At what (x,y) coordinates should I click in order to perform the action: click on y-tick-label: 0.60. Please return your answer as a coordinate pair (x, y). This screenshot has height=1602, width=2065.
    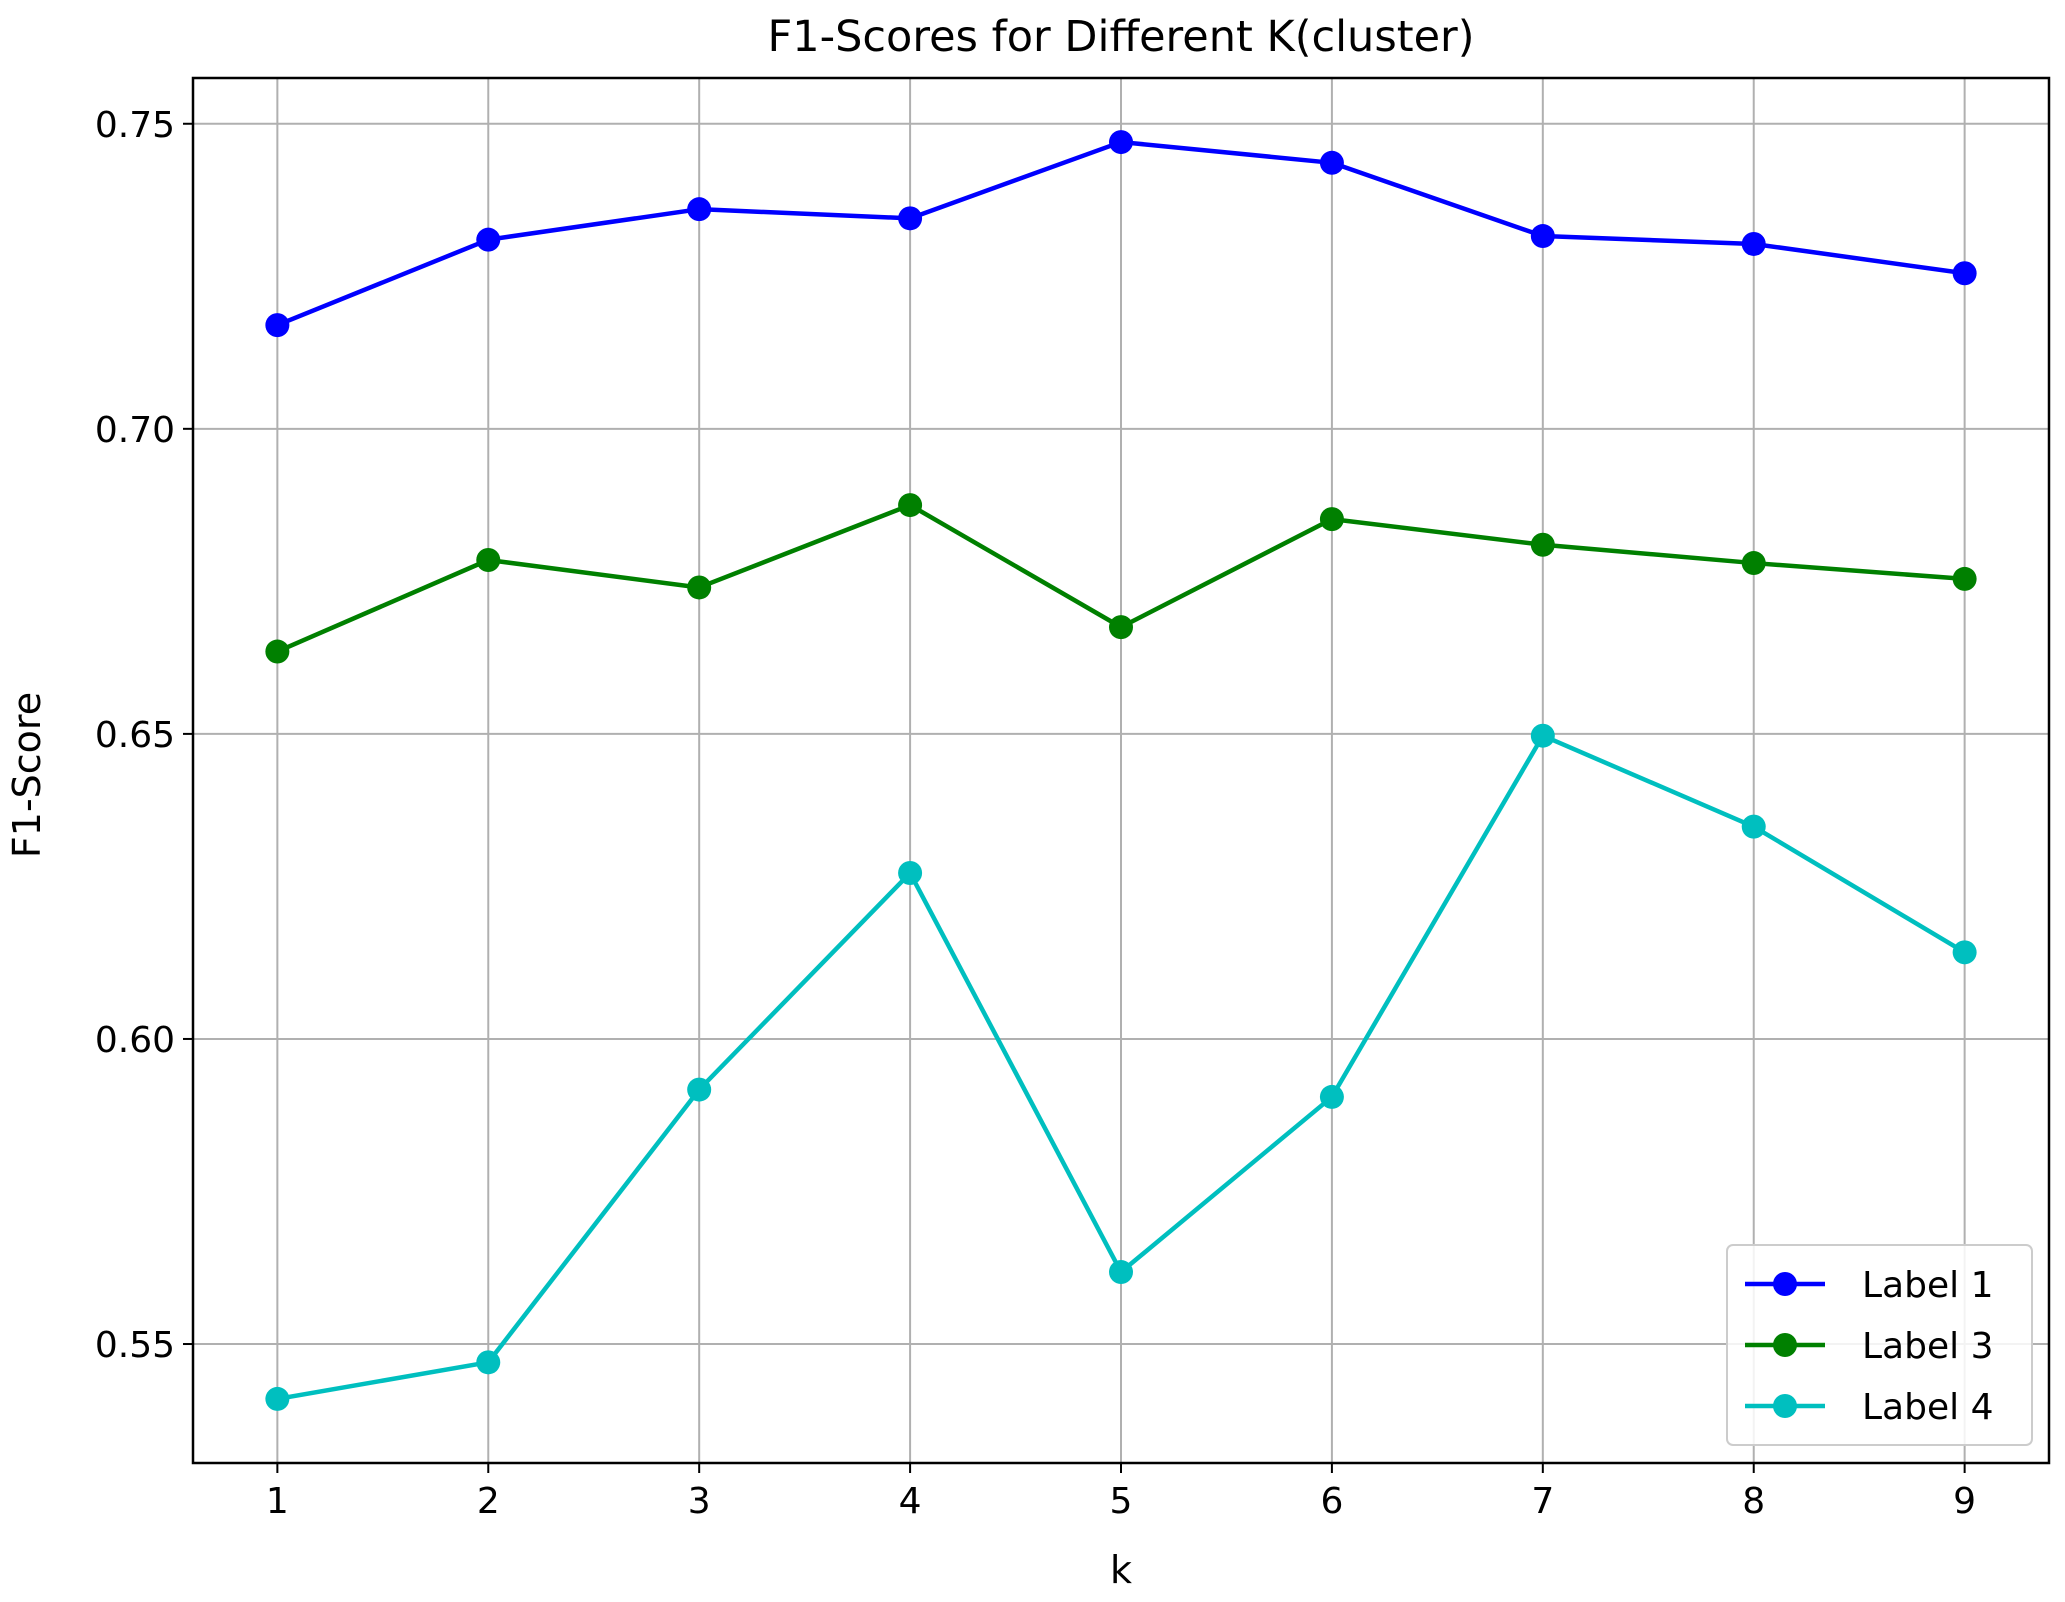
    Looking at the image, I should click on (135, 1040).